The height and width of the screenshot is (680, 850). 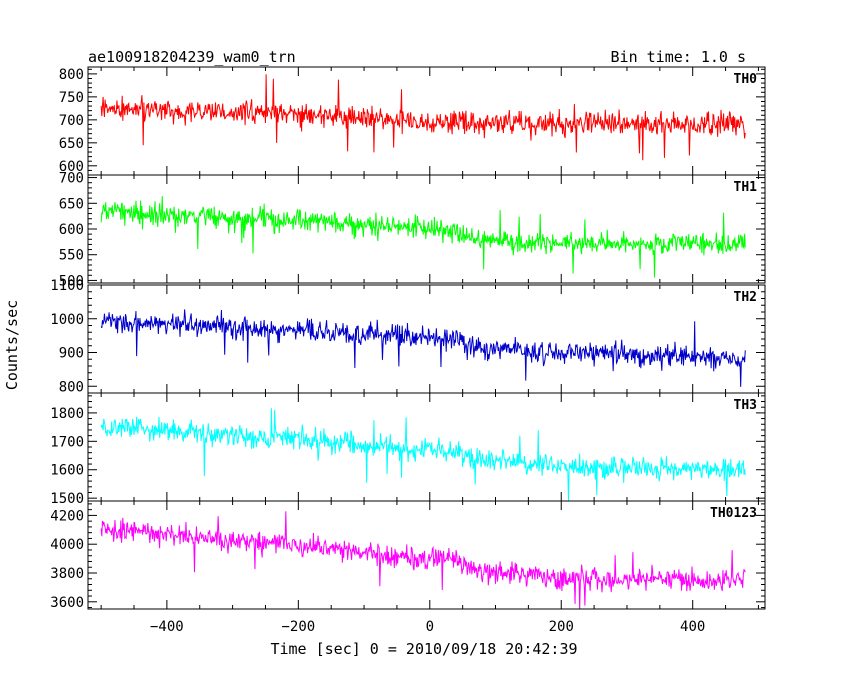 I want to click on y-axis-label: Counts/sec, so click(x=12, y=345).